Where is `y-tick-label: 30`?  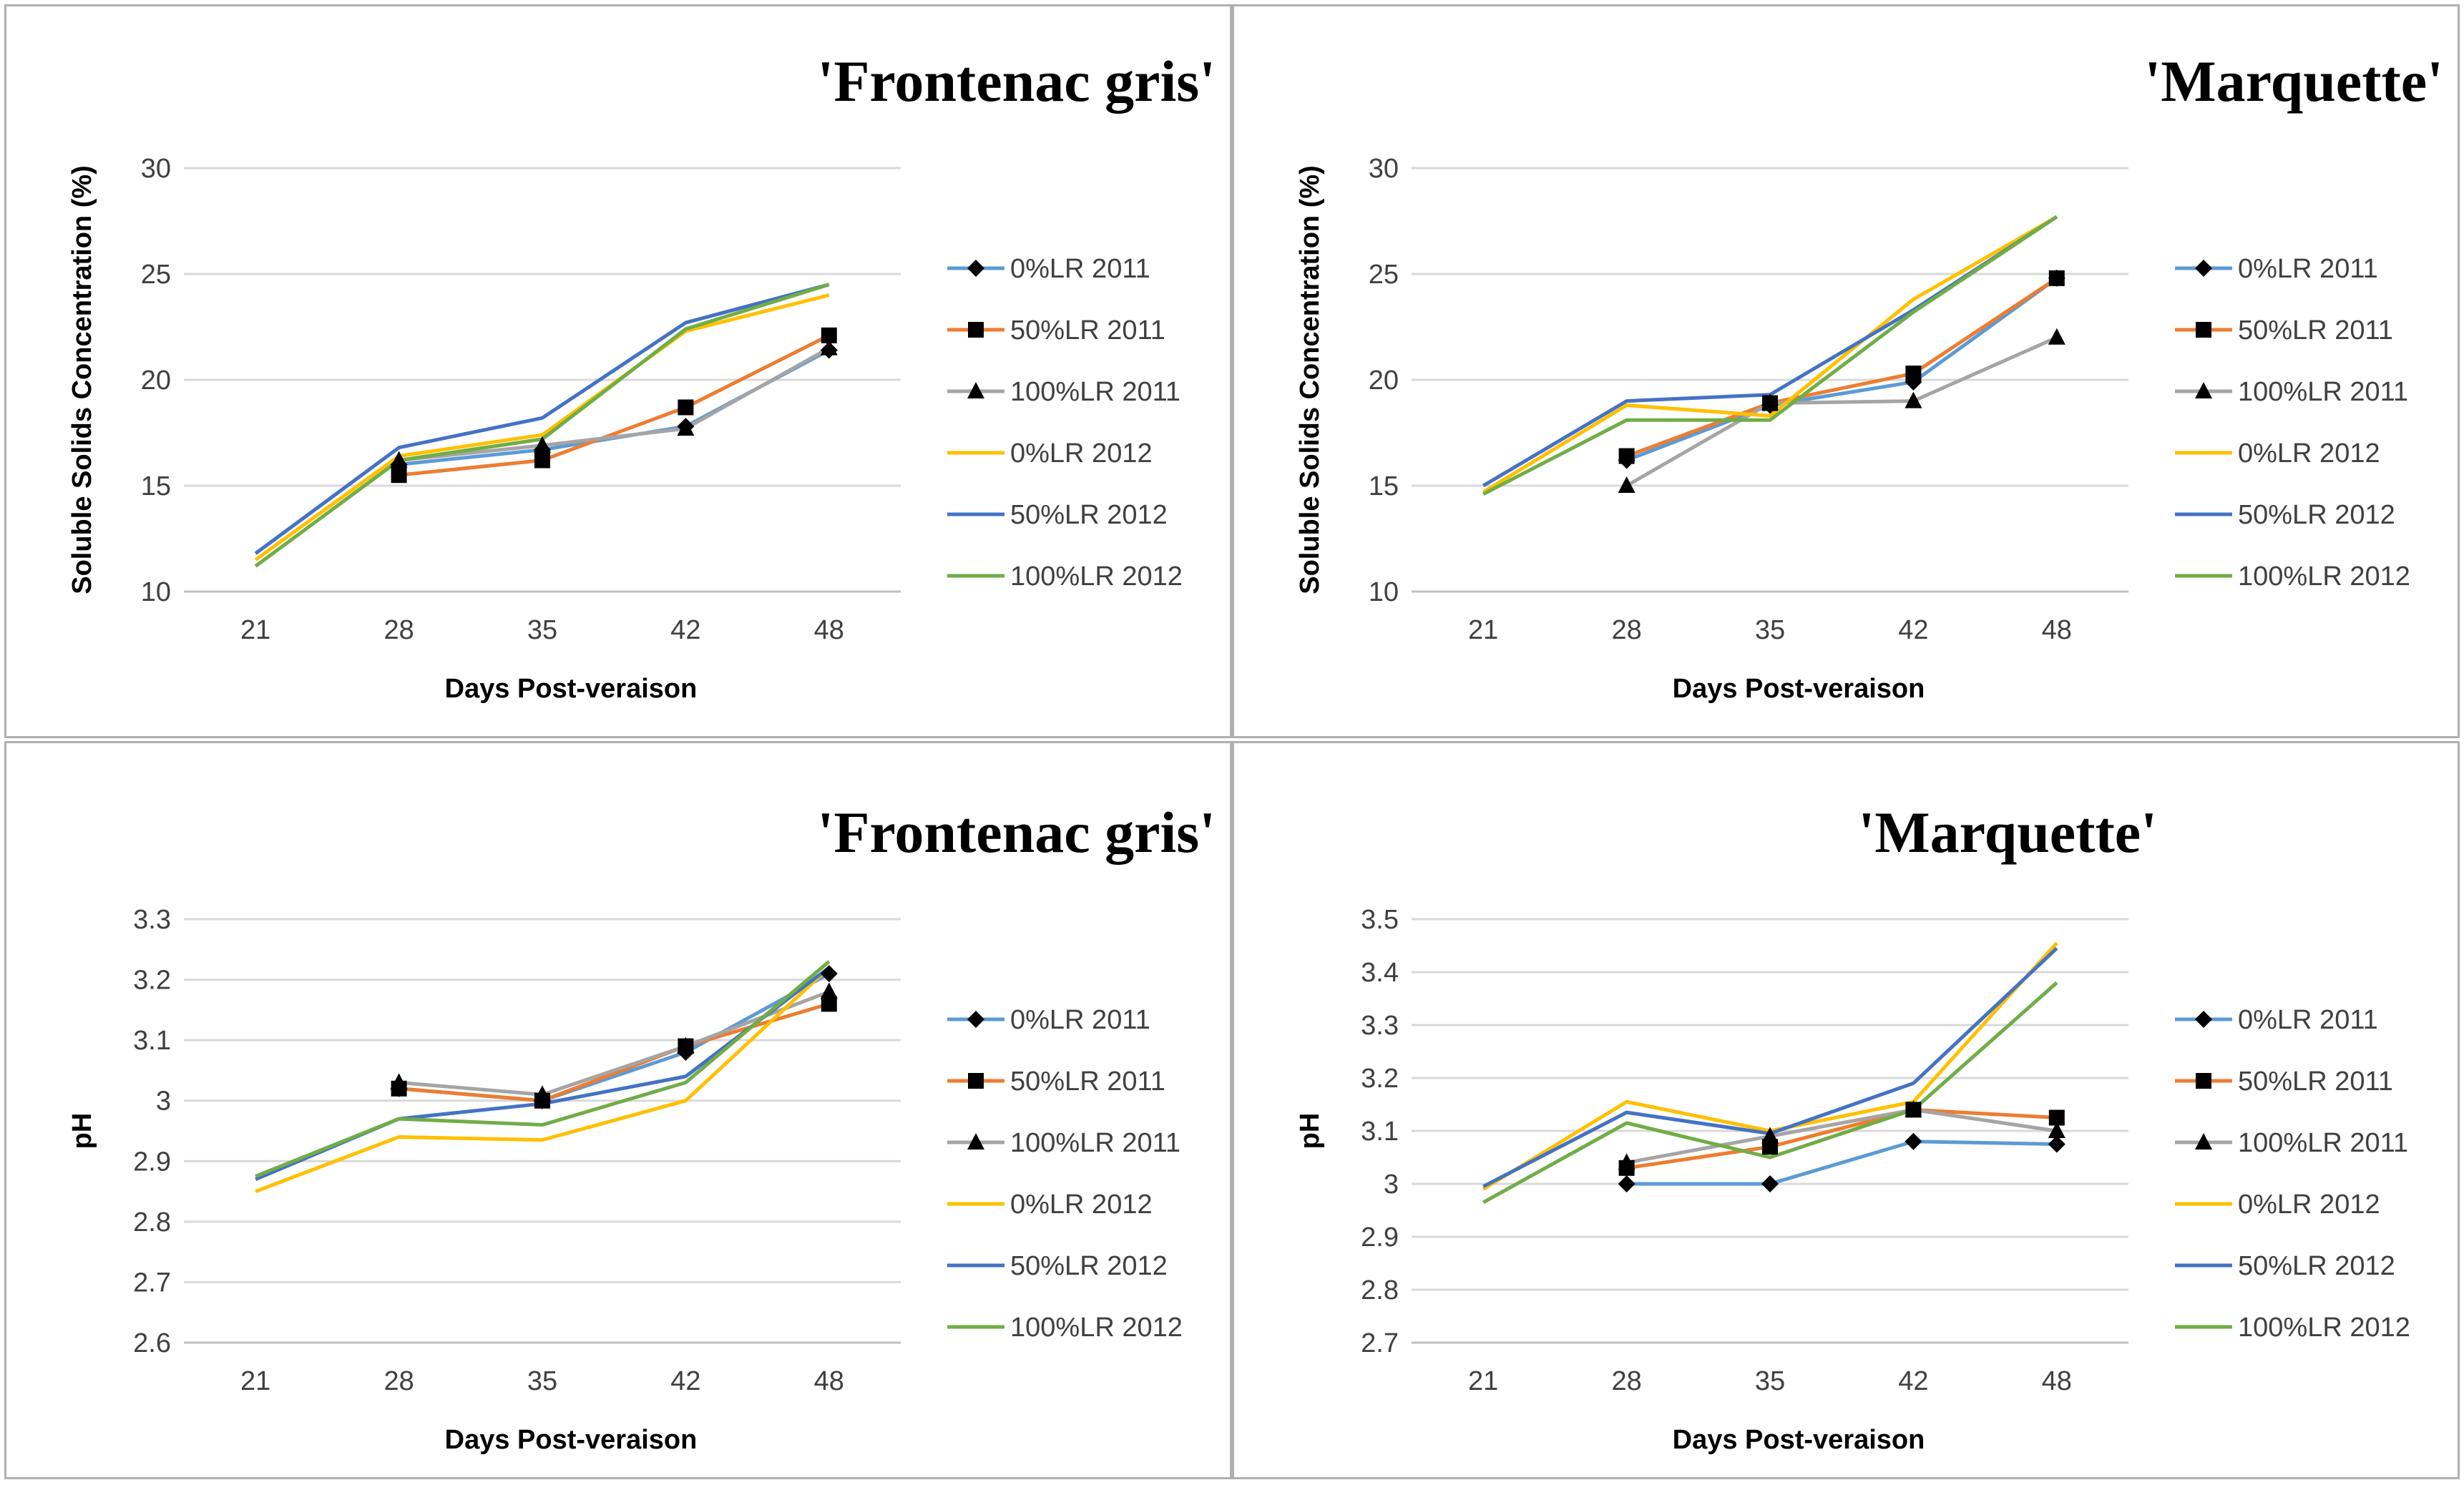
y-tick-label: 30 is located at coordinates (156, 169).